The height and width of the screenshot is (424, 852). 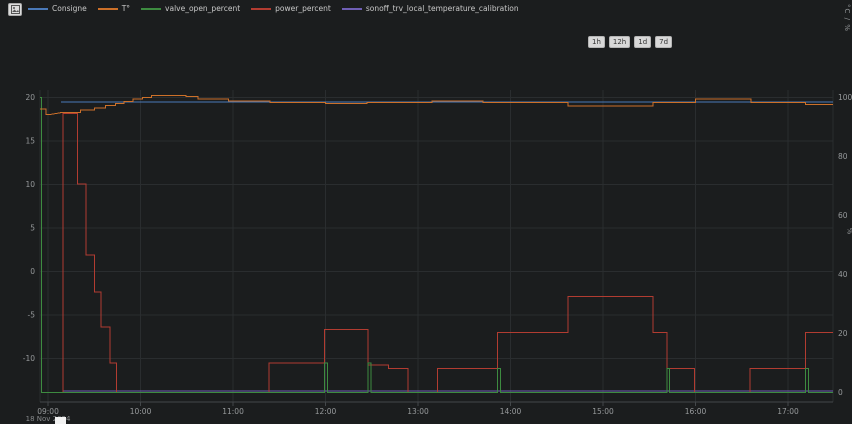 I want to click on x-tick-label: 10:00, so click(x=141, y=411).